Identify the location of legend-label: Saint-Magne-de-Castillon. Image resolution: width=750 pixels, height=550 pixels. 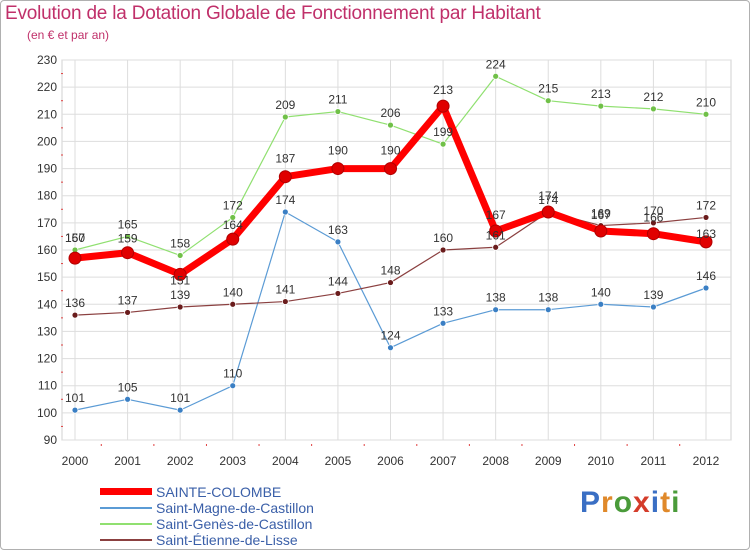
(235, 508).